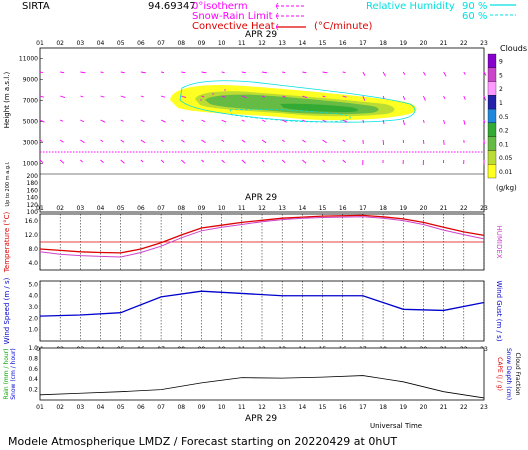 Image resolution: width=528 pixels, height=450 pixels. What do you see at coordinates (504, 144) in the screenshot?
I see `colorbar-label: 0.1` at bounding box center [504, 144].